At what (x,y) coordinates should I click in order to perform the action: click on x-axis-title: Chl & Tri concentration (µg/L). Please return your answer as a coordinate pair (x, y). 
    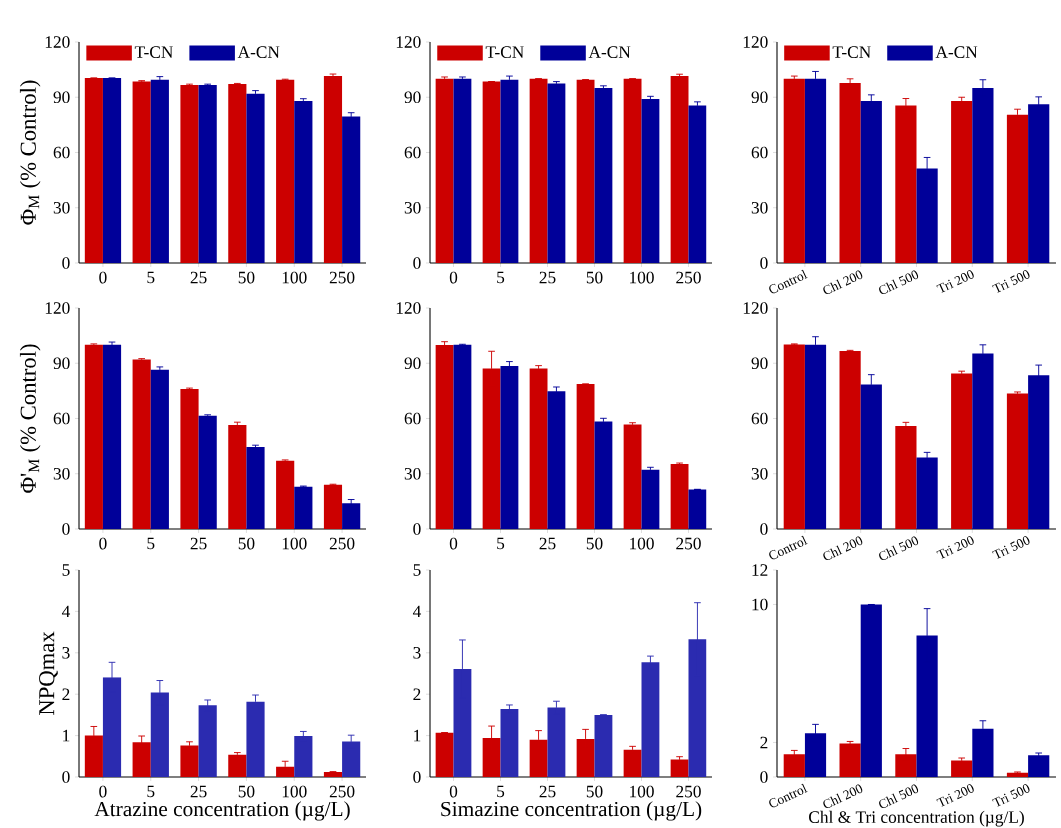
    Looking at the image, I should click on (916, 818).